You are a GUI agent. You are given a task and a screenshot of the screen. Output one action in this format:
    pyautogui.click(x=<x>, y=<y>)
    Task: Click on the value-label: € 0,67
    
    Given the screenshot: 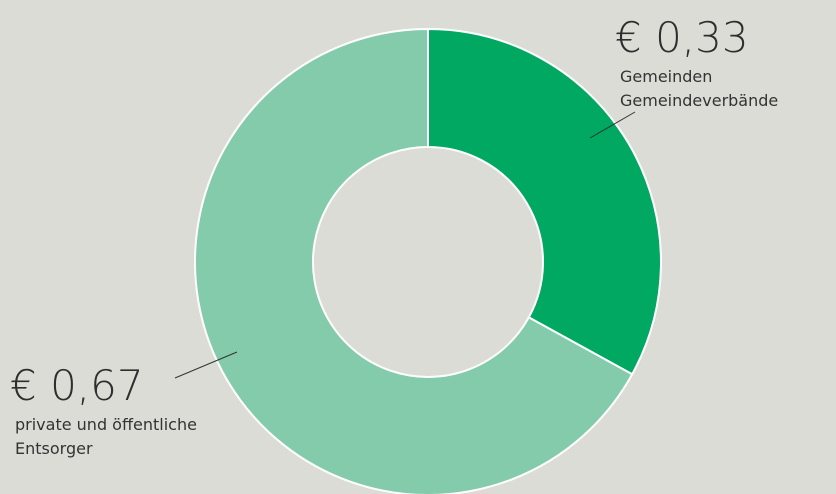 What is the action you would take?
    pyautogui.click(x=77, y=385)
    